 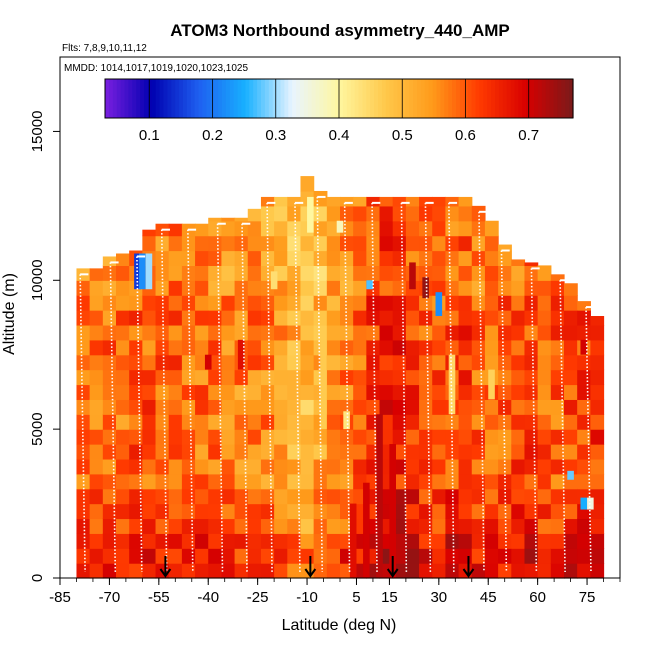 I want to click on flight-track, so click(x=164, y=401).